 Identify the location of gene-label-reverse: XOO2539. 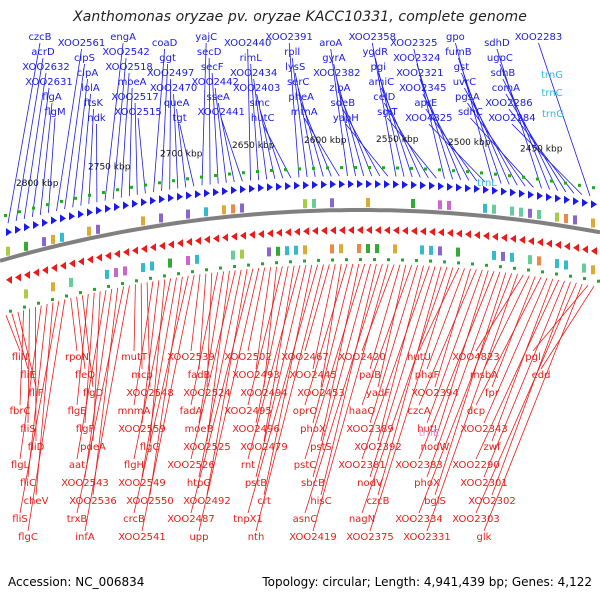
(190, 357).